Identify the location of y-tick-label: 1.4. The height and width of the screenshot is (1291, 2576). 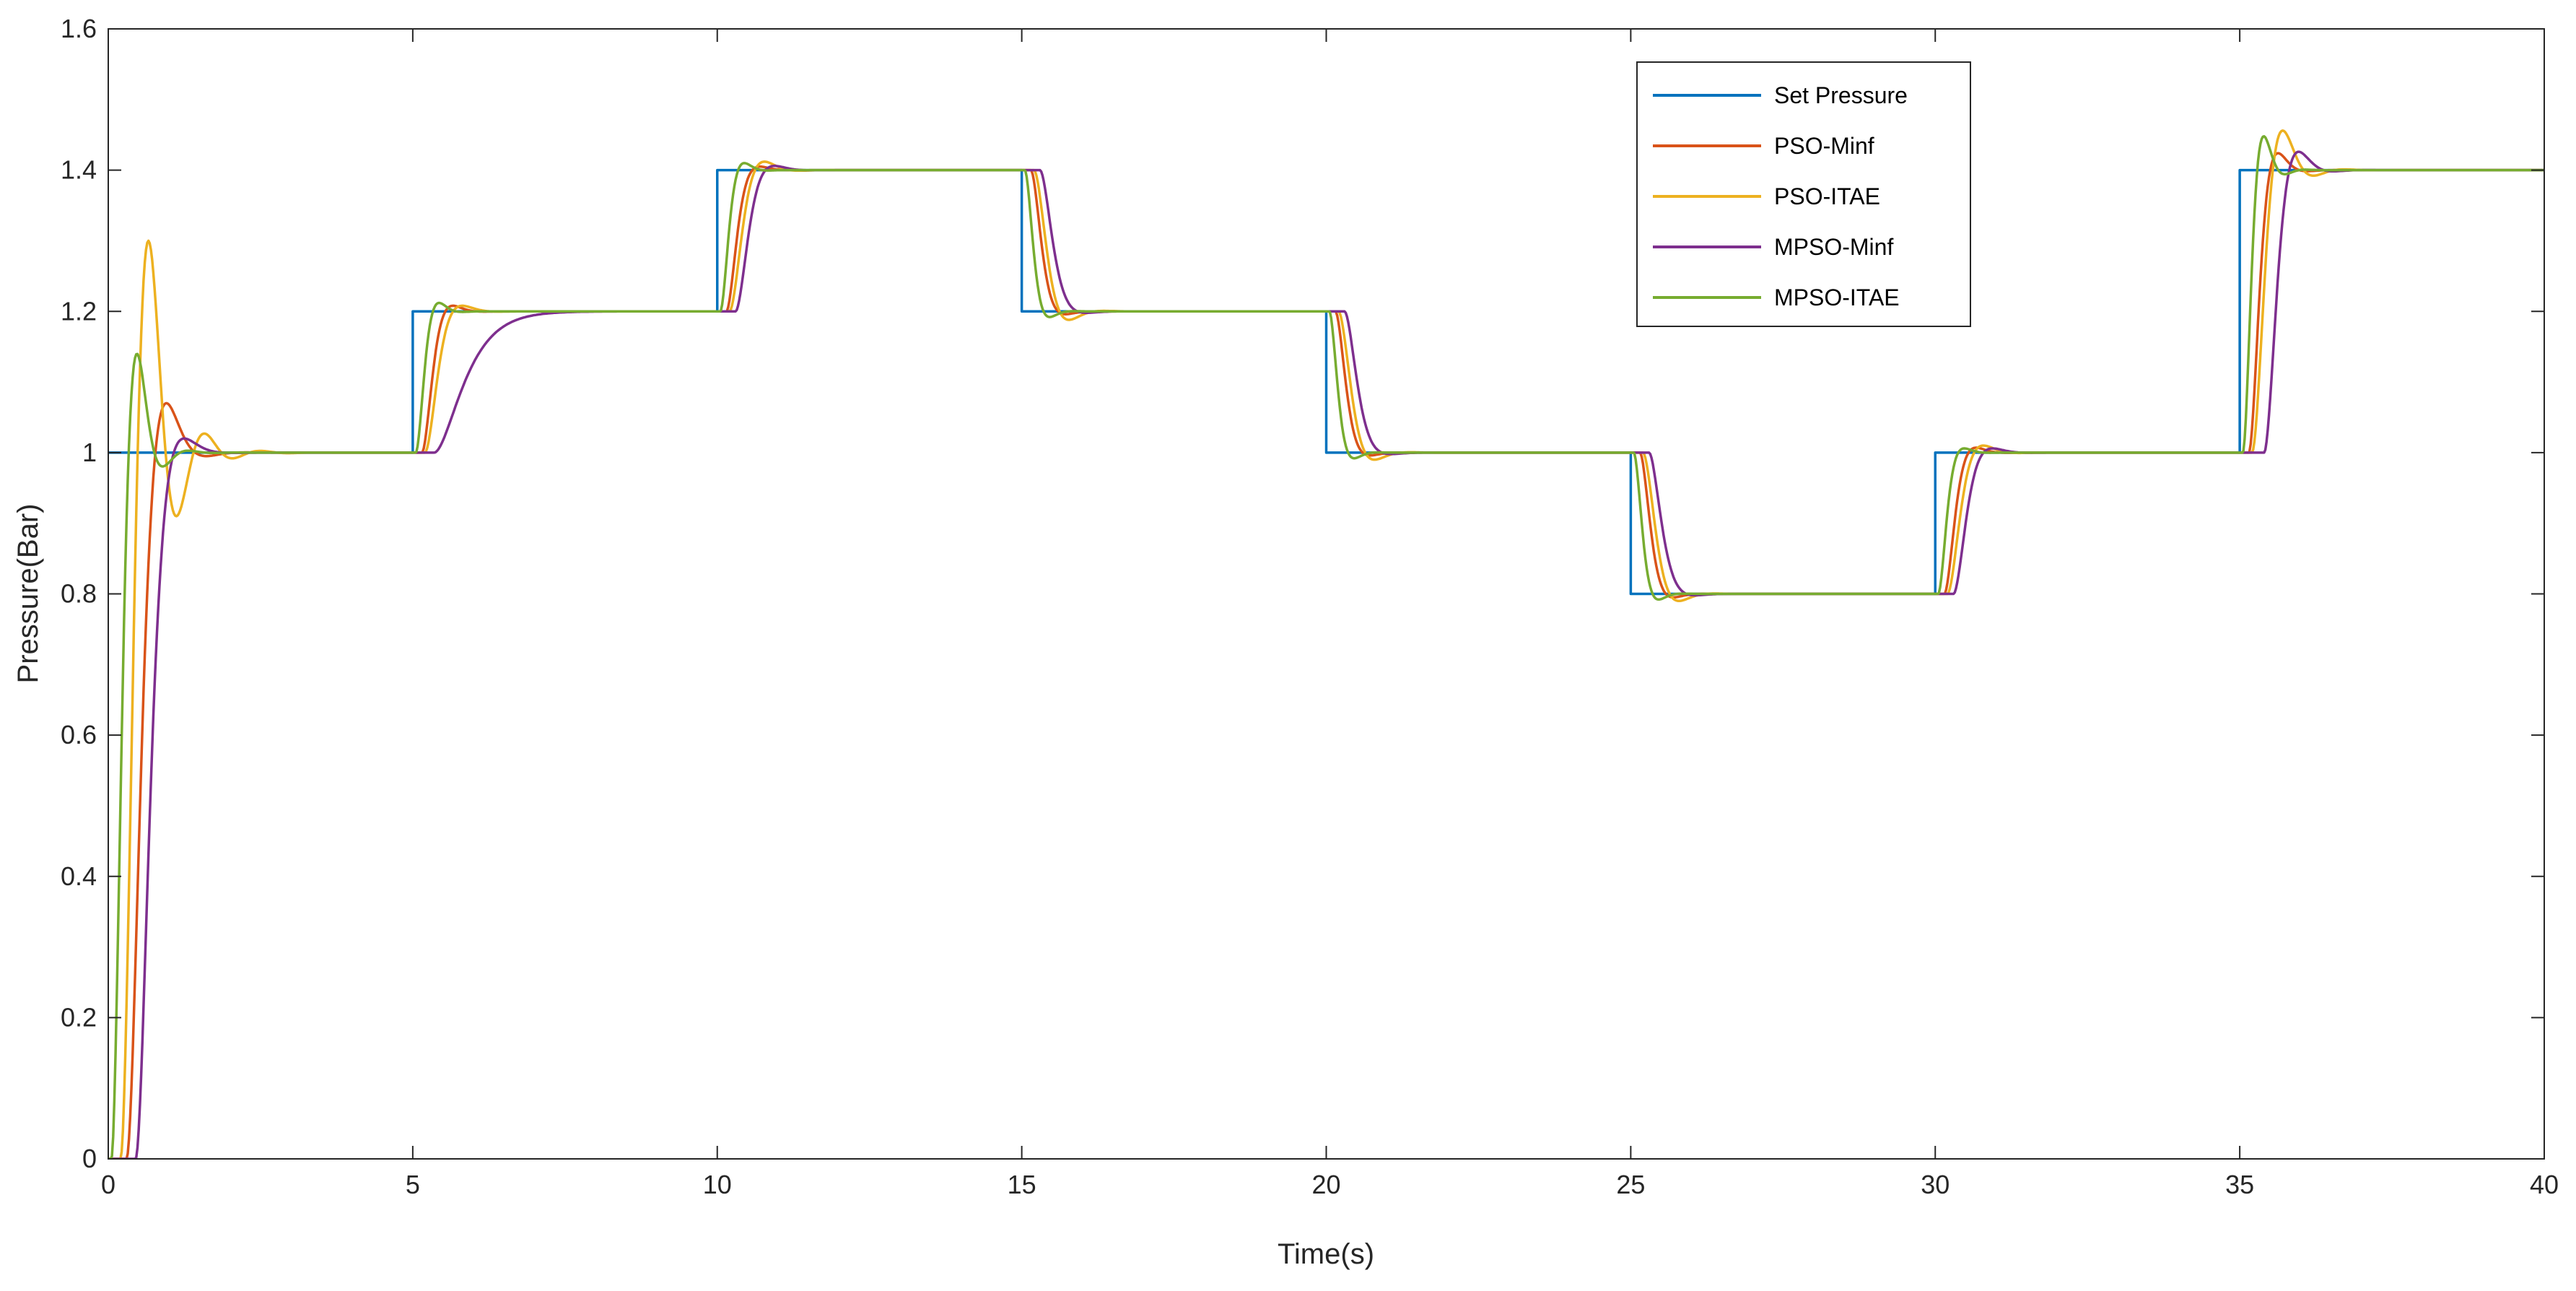
(79, 170).